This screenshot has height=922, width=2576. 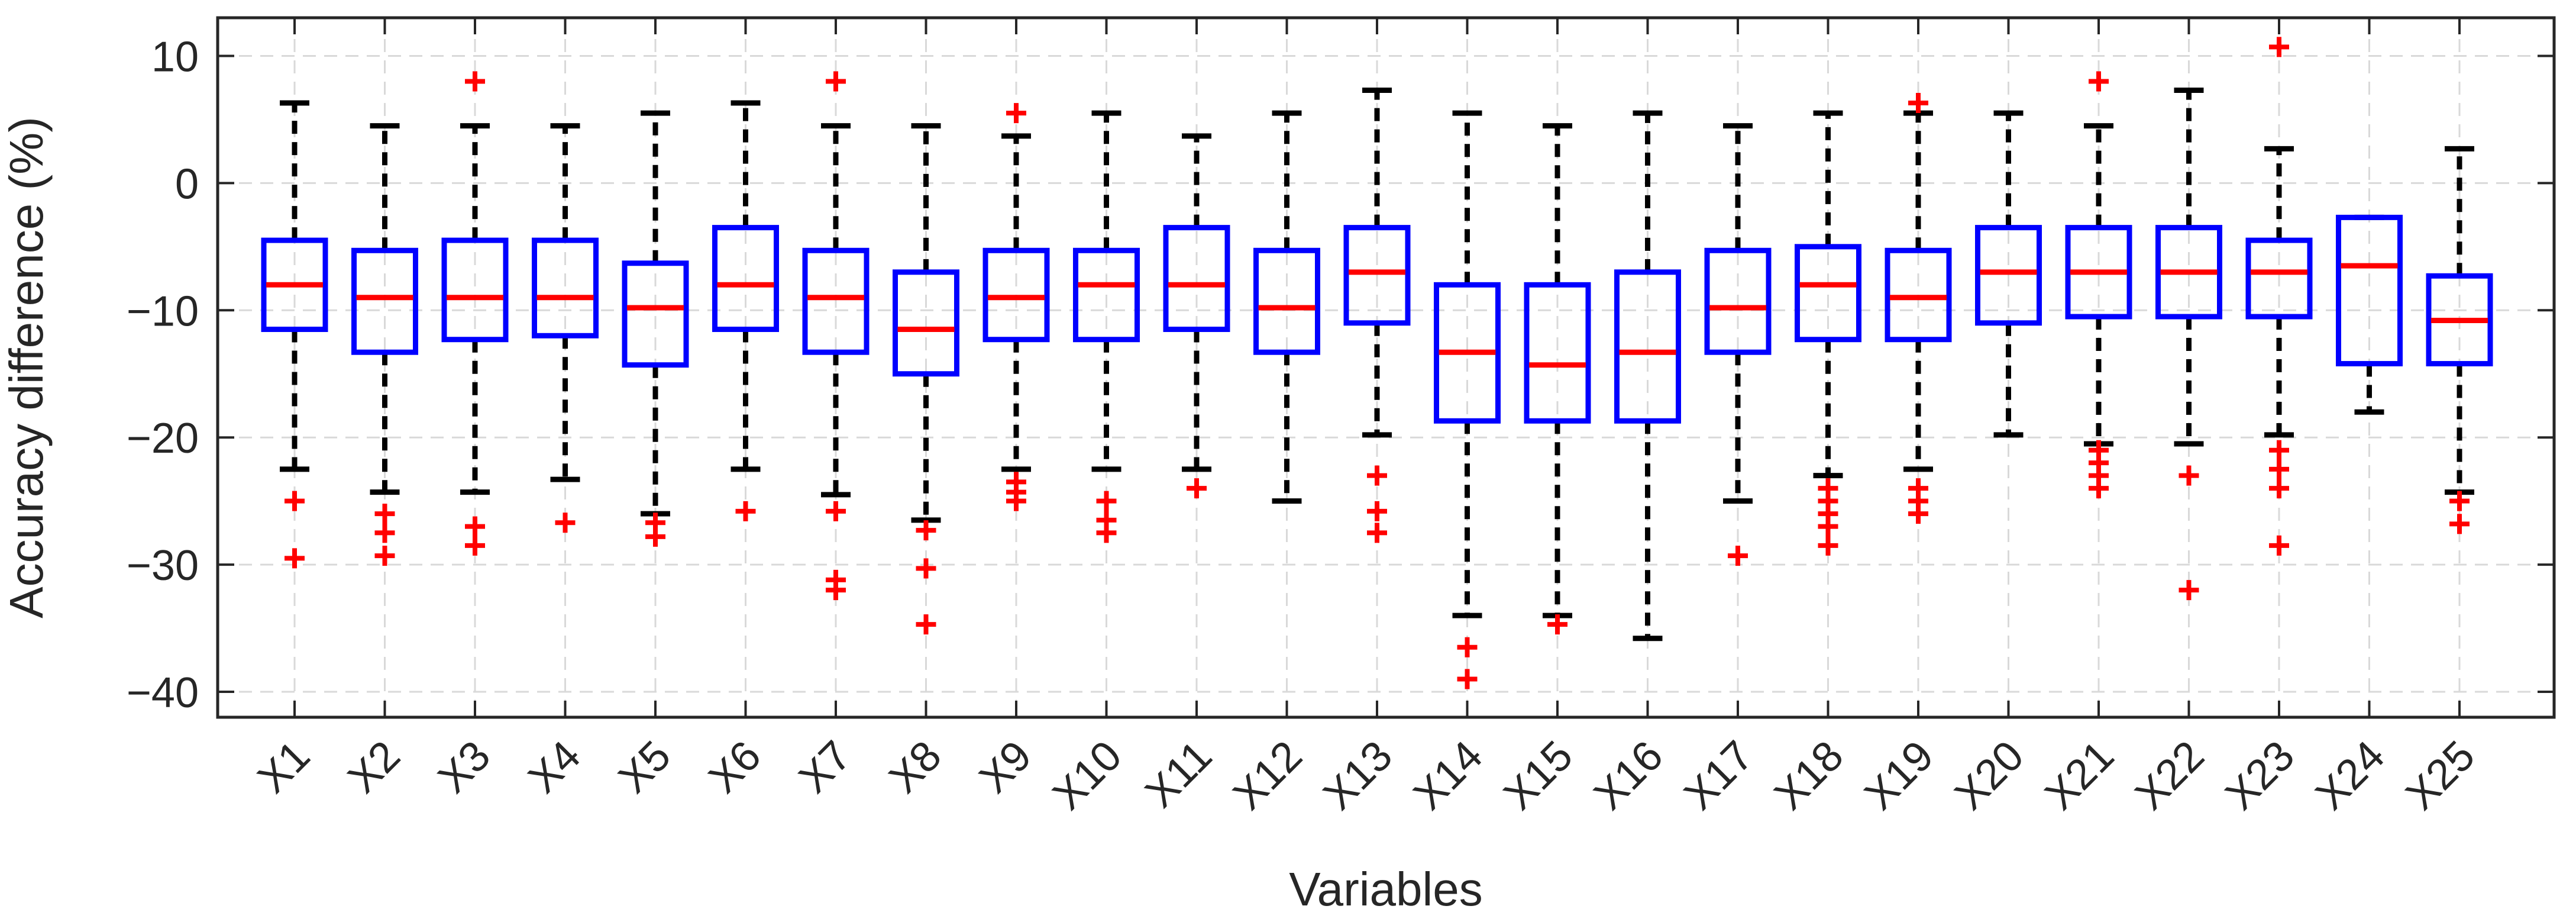 I want to click on box-x21, so click(x=2098, y=285).